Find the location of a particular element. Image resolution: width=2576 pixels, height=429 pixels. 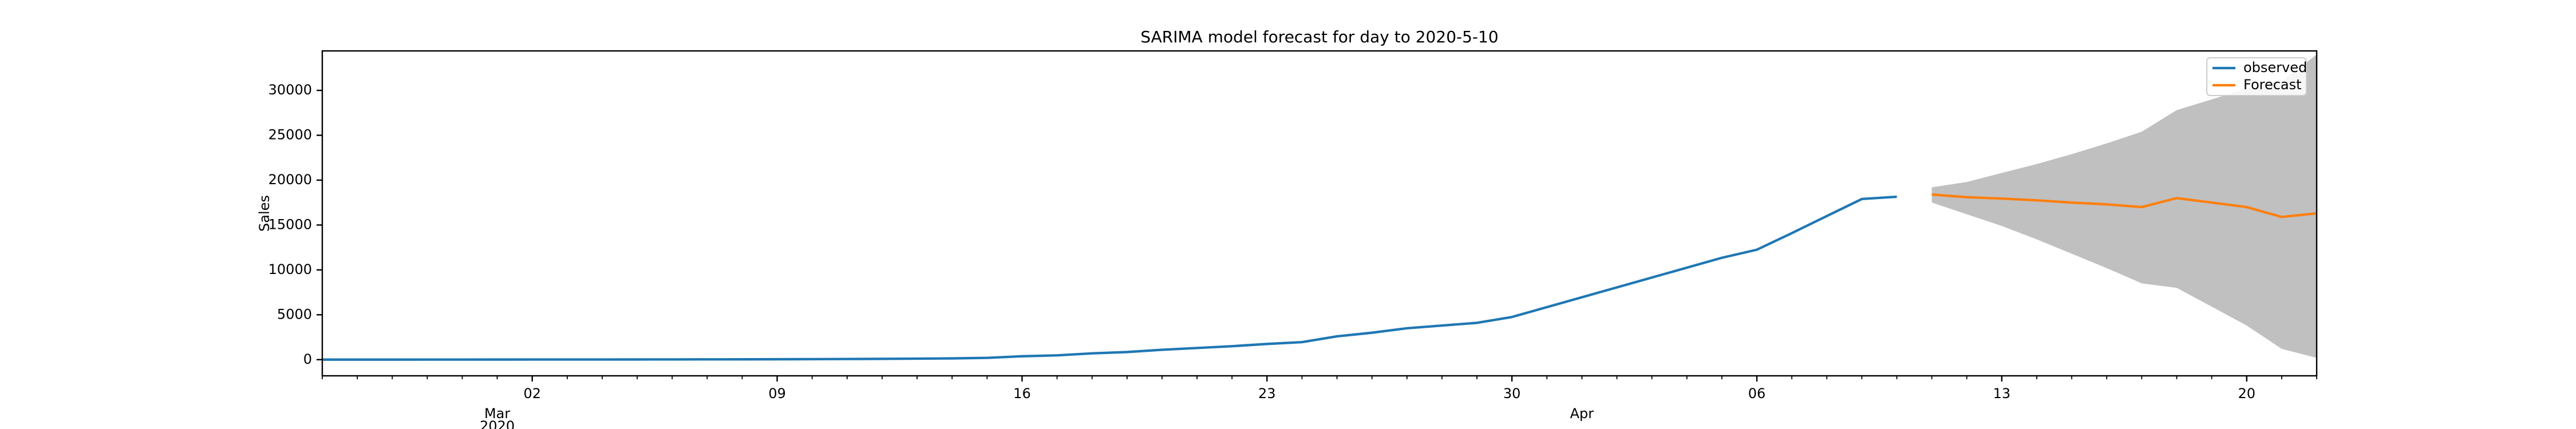

y-tick-label: 20000 is located at coordinates (290, 180).